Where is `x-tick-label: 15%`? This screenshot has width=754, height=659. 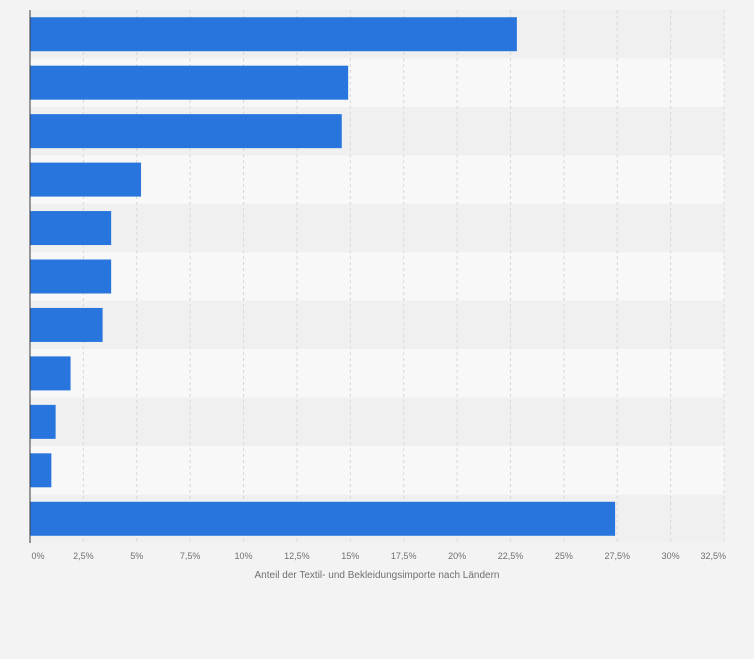
x-tick-label: 15% is located at coordinates (350, 556).